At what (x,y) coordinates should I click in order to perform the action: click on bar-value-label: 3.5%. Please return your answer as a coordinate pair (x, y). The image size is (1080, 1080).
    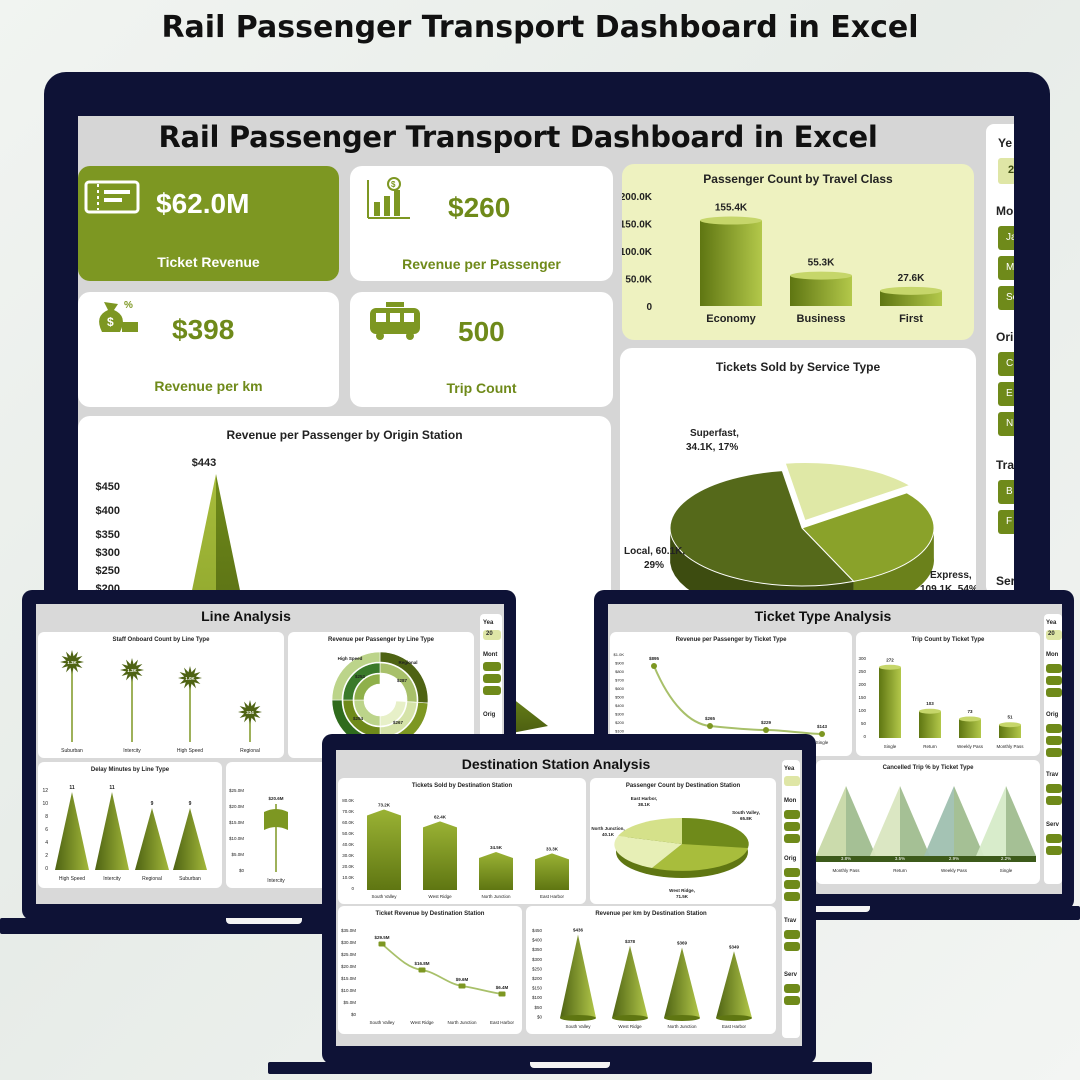
    Looking at the image, I should click on (900, 858).